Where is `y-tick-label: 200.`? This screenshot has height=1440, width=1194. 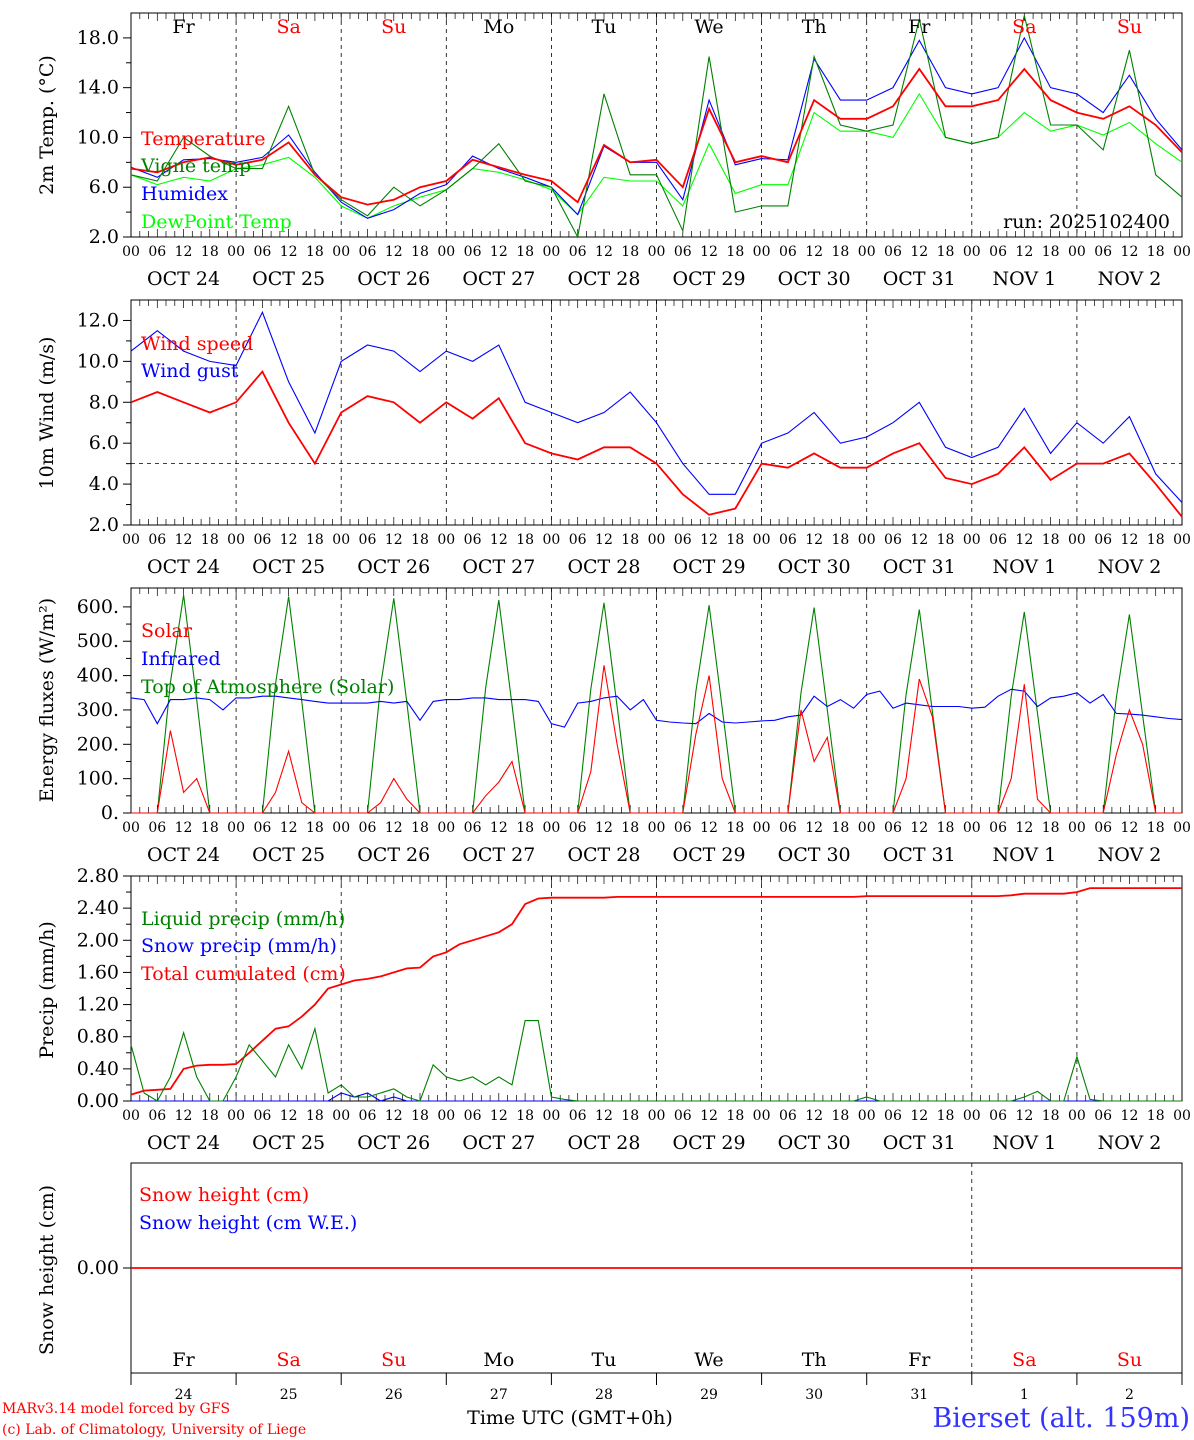 y-tick-label: 200. is located at coordinates (98, 744).